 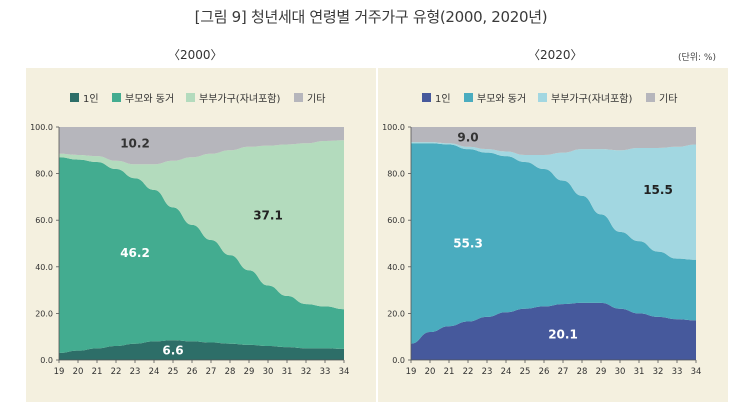 I want to click on label-other: 9.0, so click(x=467, y=137).